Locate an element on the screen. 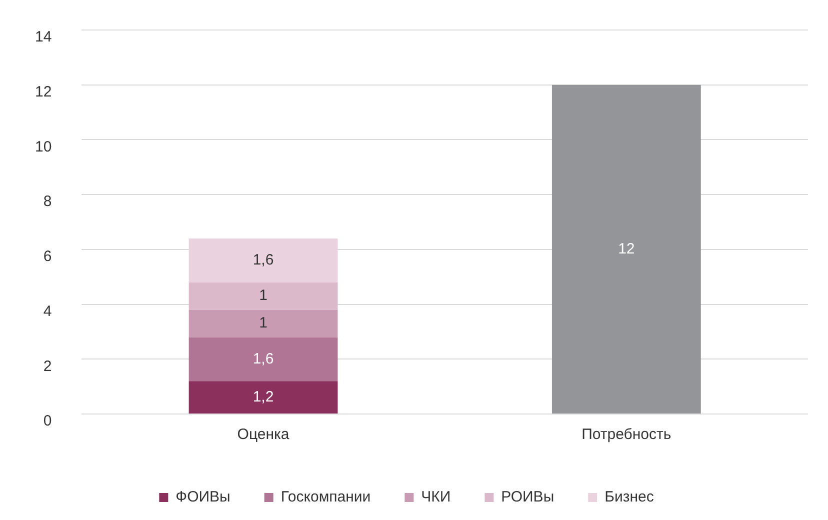 This screenshot has height=520, width=828. legend-label: ЧКИ is located at coordinates (436, 497).